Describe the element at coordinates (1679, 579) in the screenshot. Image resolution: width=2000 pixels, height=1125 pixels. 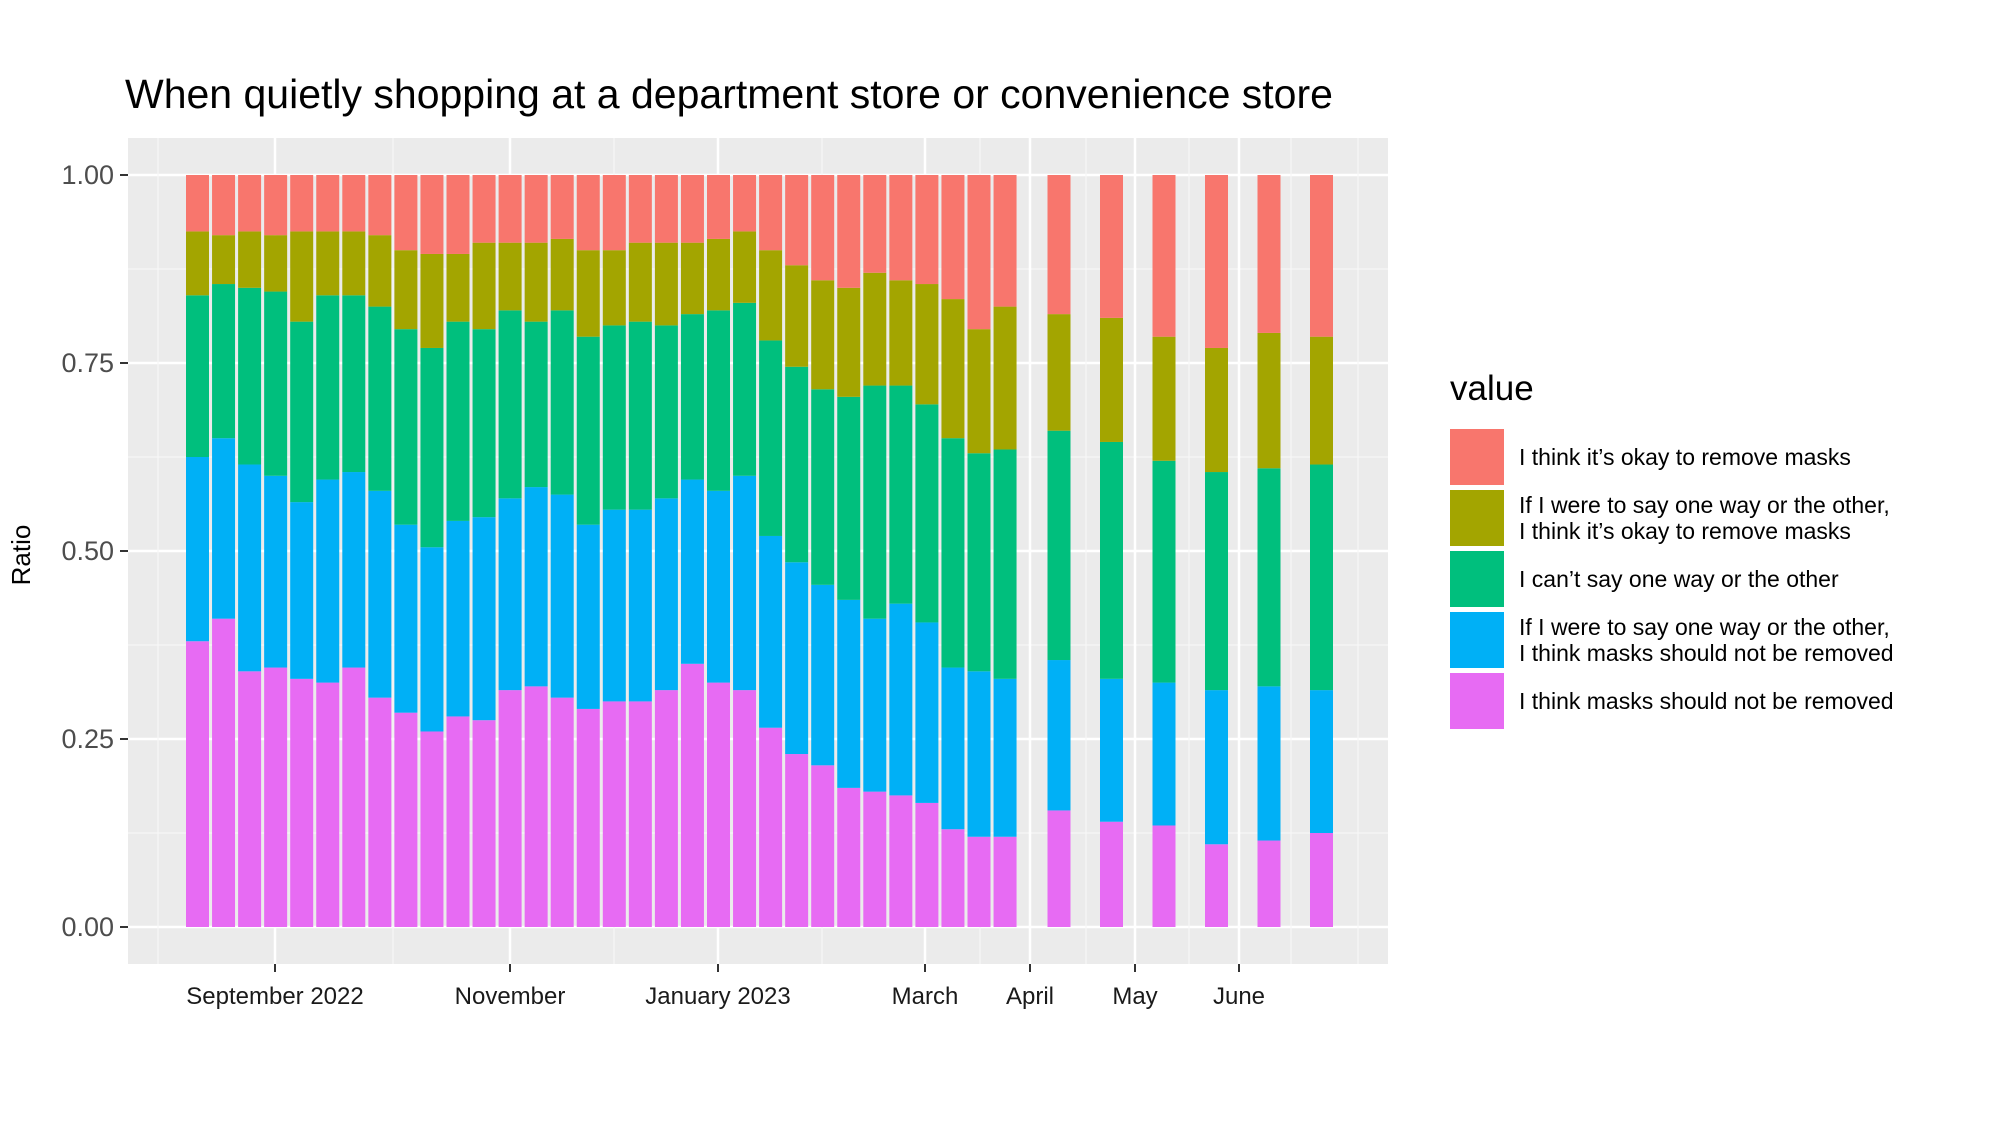
I see `legend-label: I can’t say one way or the other` at that location.